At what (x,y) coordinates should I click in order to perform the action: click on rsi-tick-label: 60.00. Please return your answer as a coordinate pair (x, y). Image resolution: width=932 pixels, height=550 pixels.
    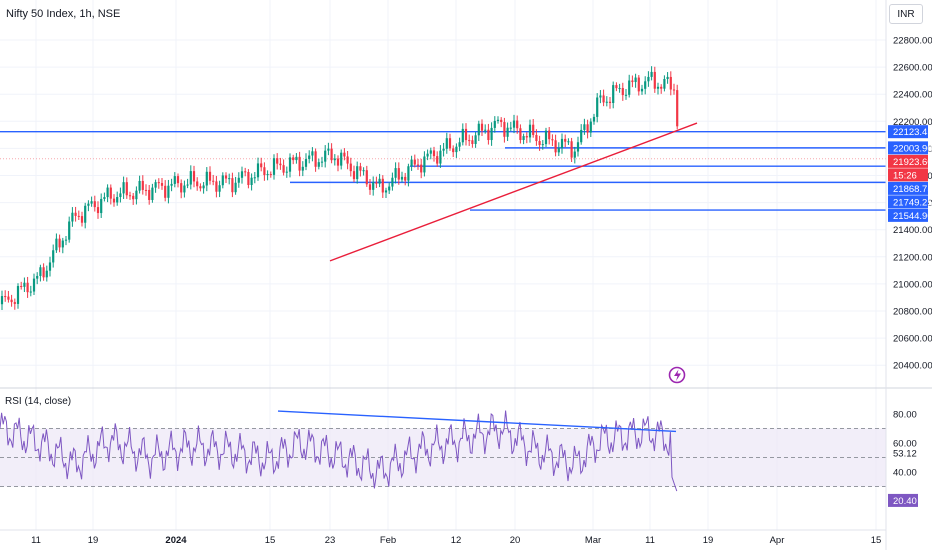
    Looking at the image, I should click on (905, 444).